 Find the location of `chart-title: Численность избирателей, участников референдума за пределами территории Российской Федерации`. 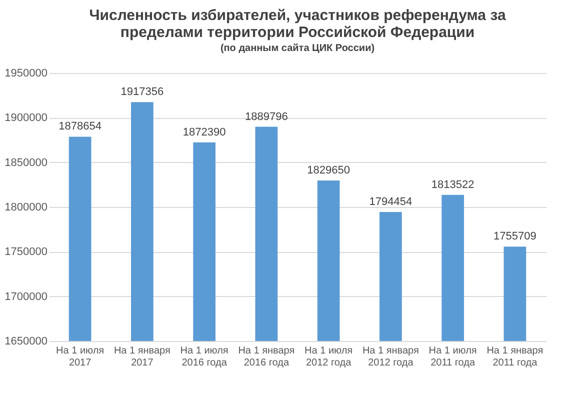

chart-title: Численность избирателей, участников референдума за пределами территории Российской Федерации is located at coordinates (297, 24).